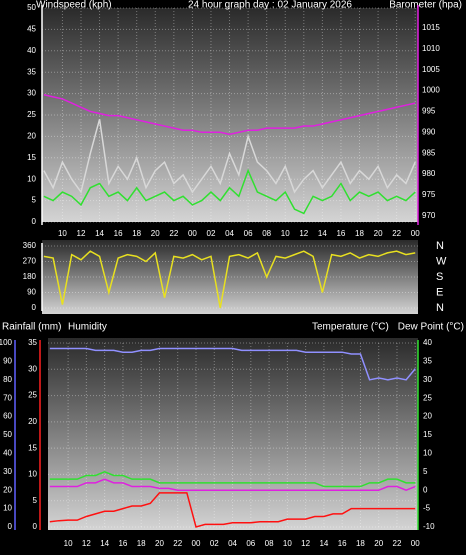  What do you see at coordinates (427, 416) in the screenshot?
I see `y2-tick-label: 20` at bounding box center [427, 416].